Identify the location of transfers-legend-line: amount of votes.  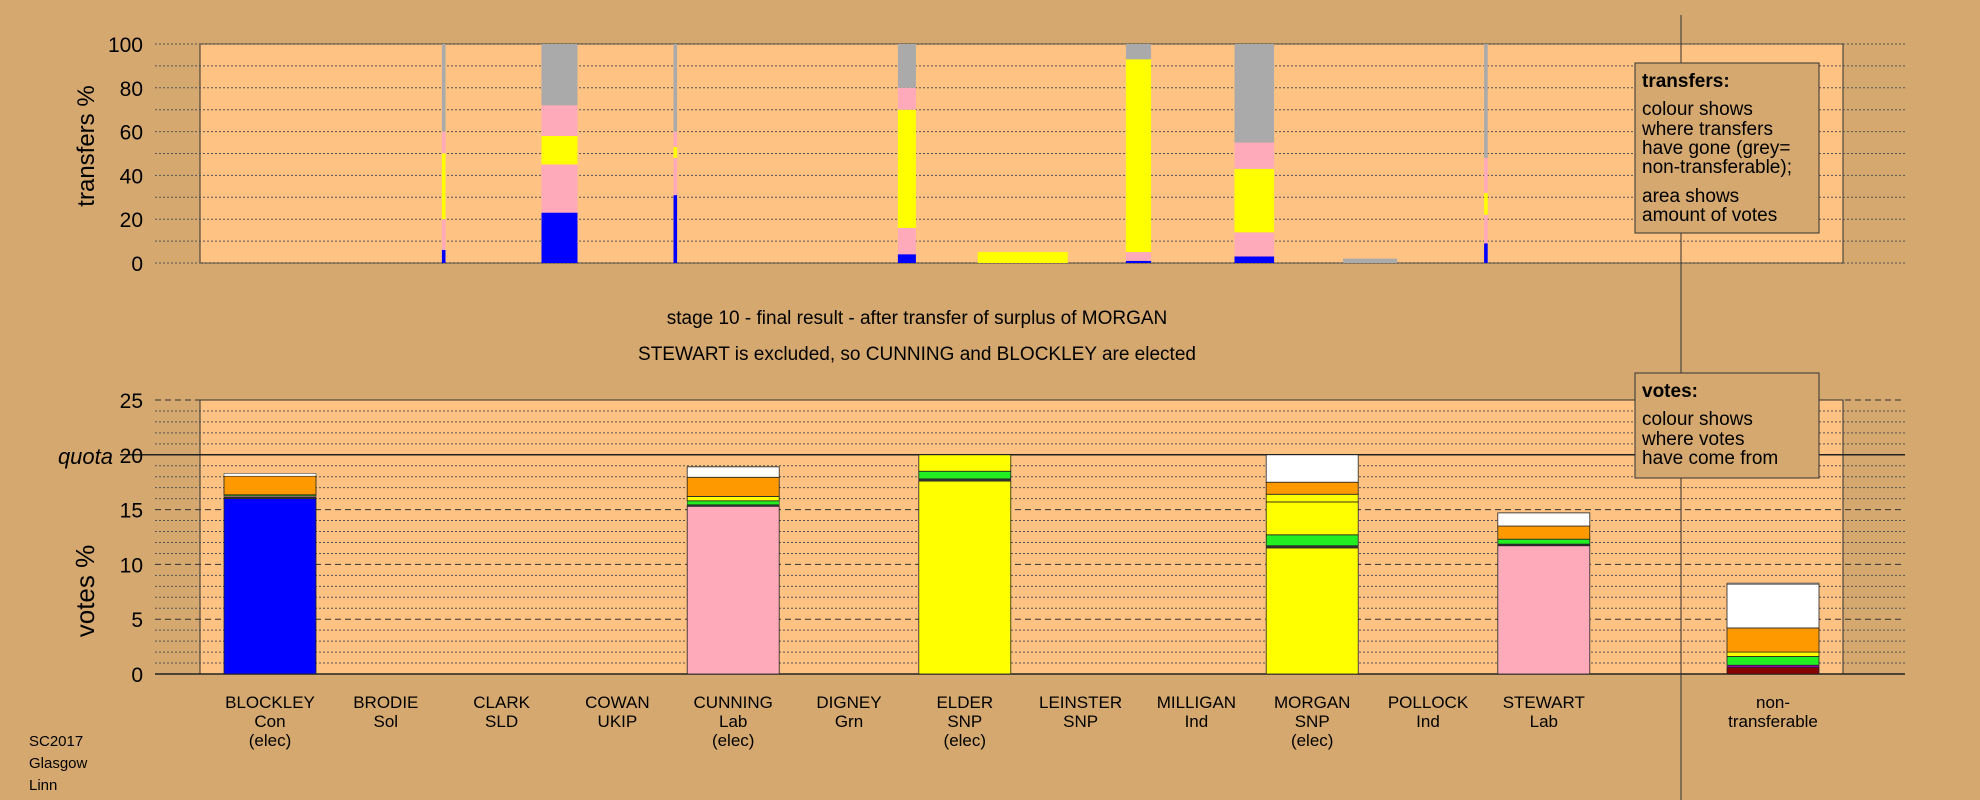
(1709, 215).